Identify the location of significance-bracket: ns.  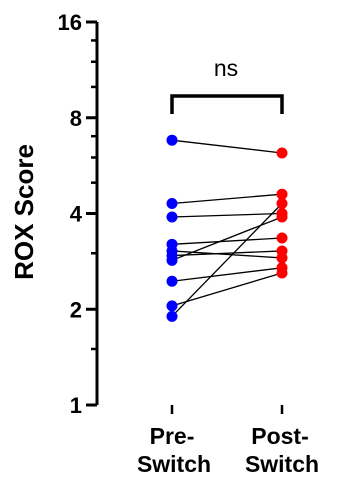
(227, 84).